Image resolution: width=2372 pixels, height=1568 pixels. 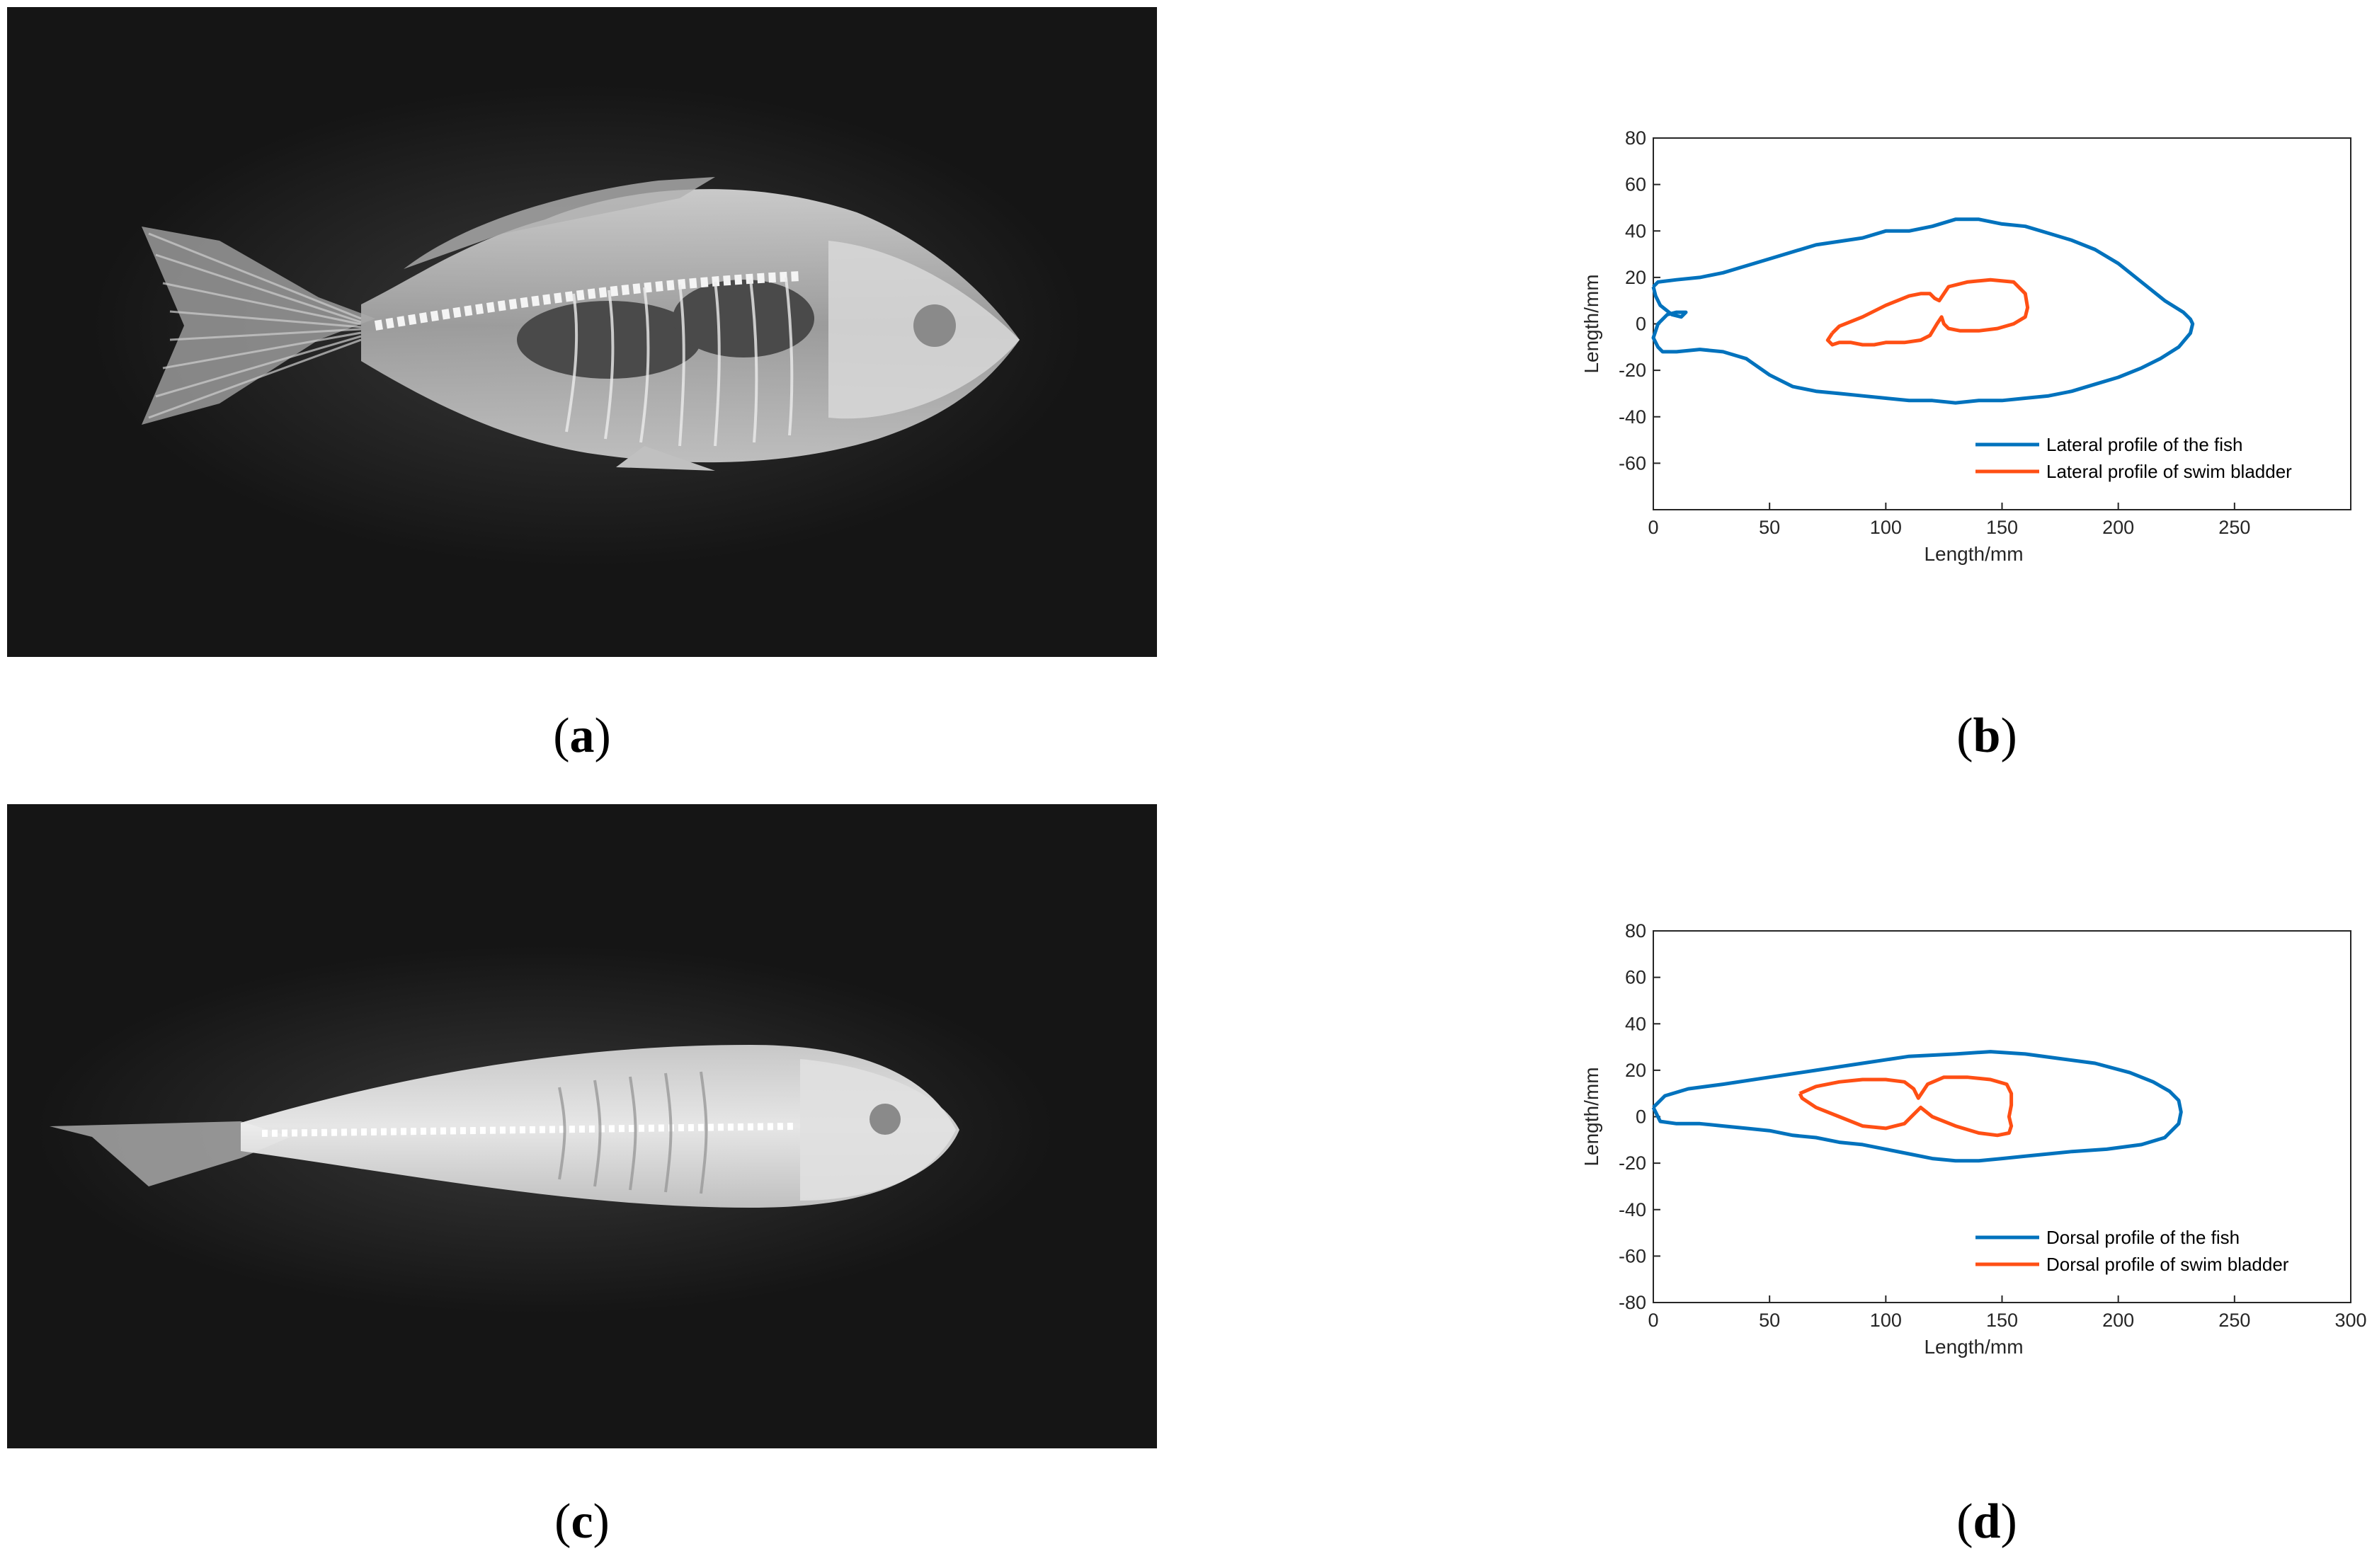 I want to click on caption-a-label: a, so click(x=582, y=736).